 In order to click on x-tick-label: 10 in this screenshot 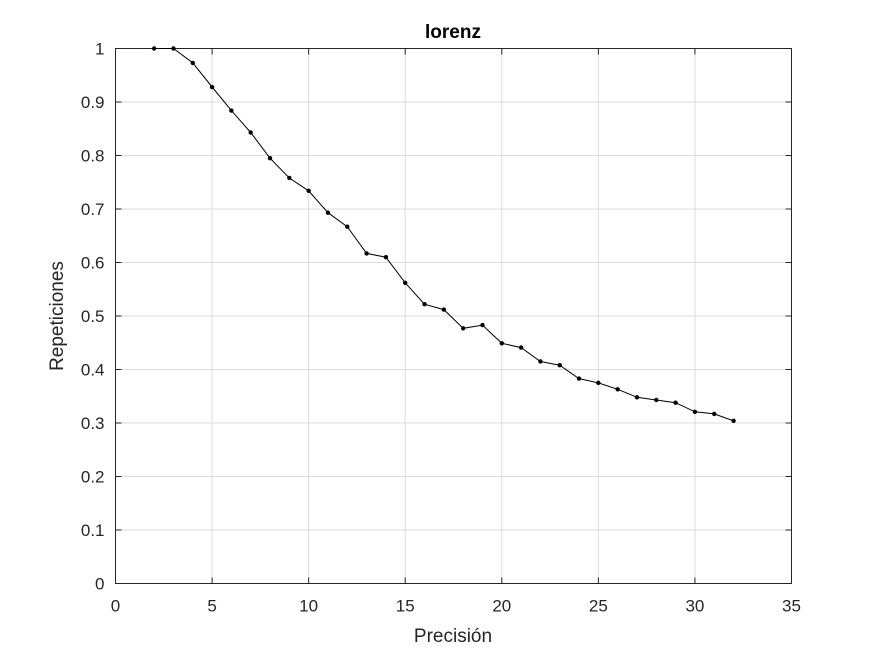, I will do `click(308, 606)`.